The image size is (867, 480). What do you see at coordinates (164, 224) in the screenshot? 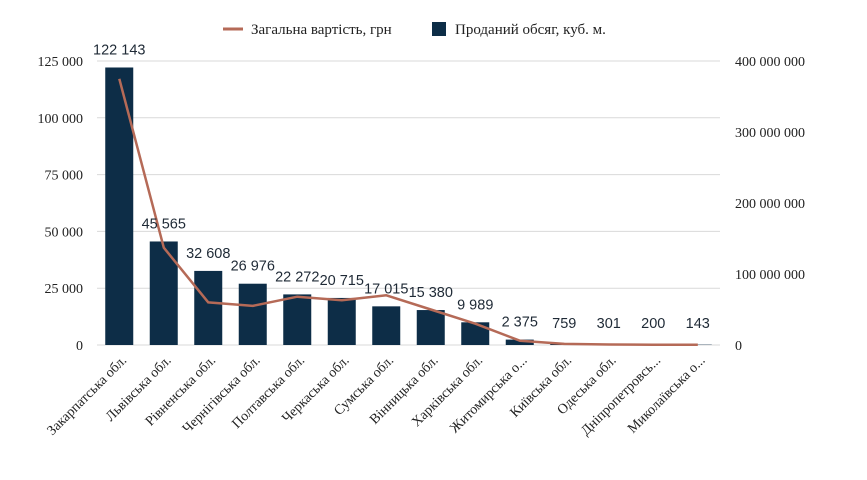
I see `bar-data-label: 45 565` at bounding box center [164, 224].